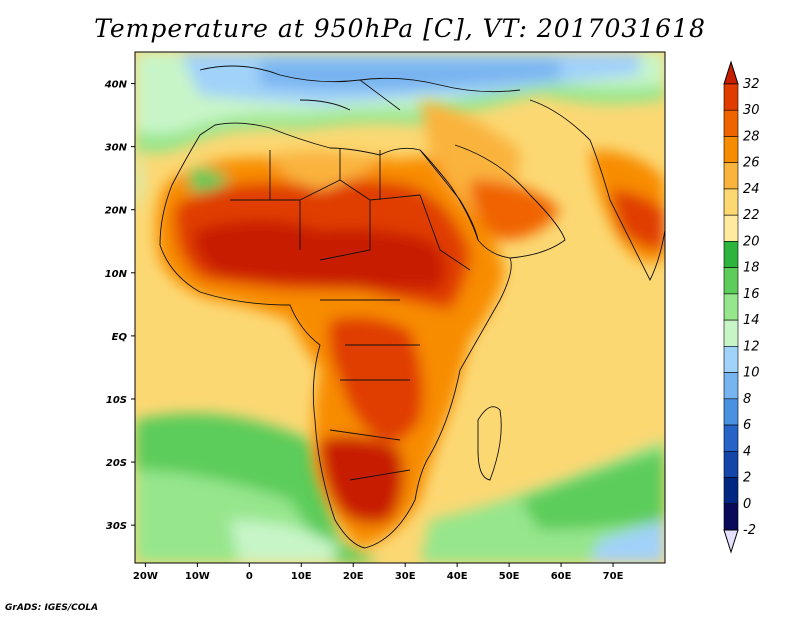 The width and height of the screenshot is (800, 618). Describe the element at coordinates (116, 463) in the screenshot. I see `y-tick-label: 20S` at that location.